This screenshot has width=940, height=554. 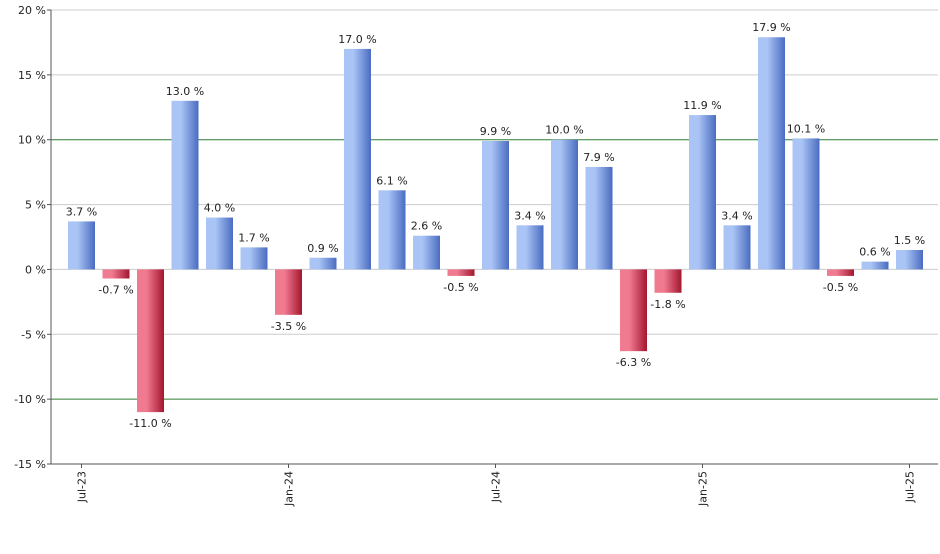 What do you see at coordinates (33, 334) in the screenshot?
I see `y-tick-label: -5 %` at bounding box center [33, 334].